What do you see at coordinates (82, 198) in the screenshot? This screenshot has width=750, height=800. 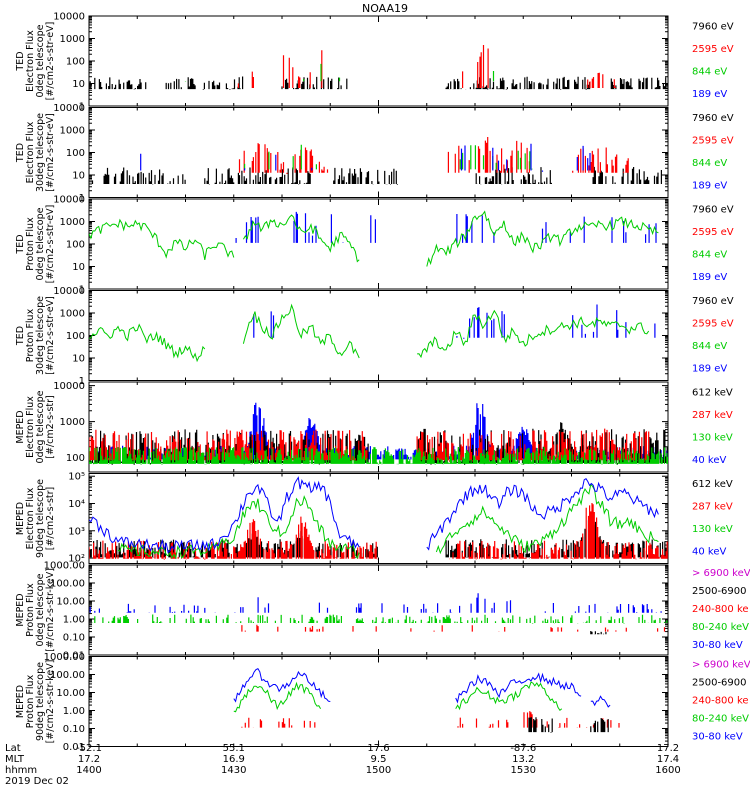 I see `y-tick-label: 1` at bounding box center [82, 198].